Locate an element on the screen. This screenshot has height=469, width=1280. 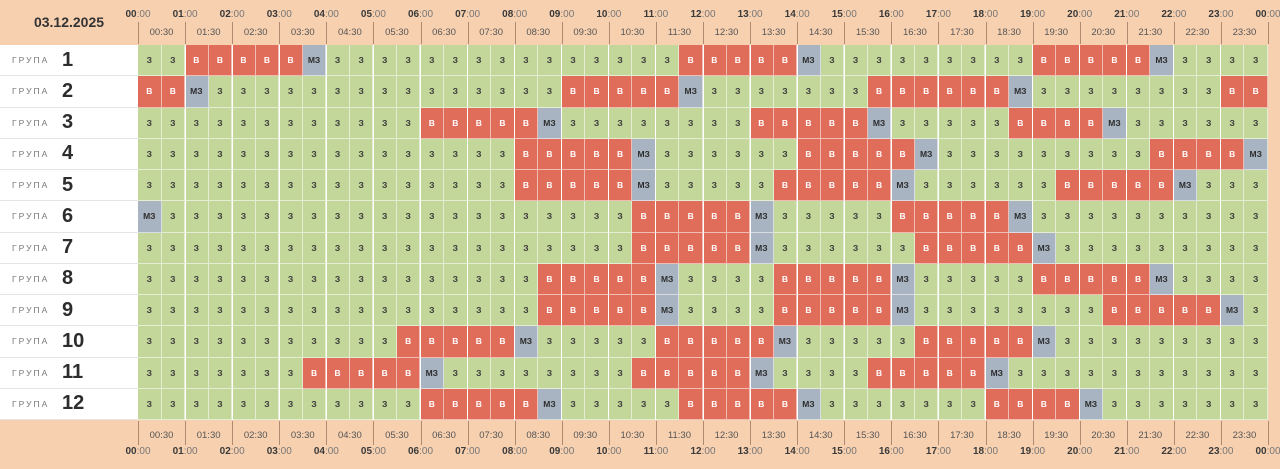
half-hour-label: 09:30 is located at coordinates (585, 435).